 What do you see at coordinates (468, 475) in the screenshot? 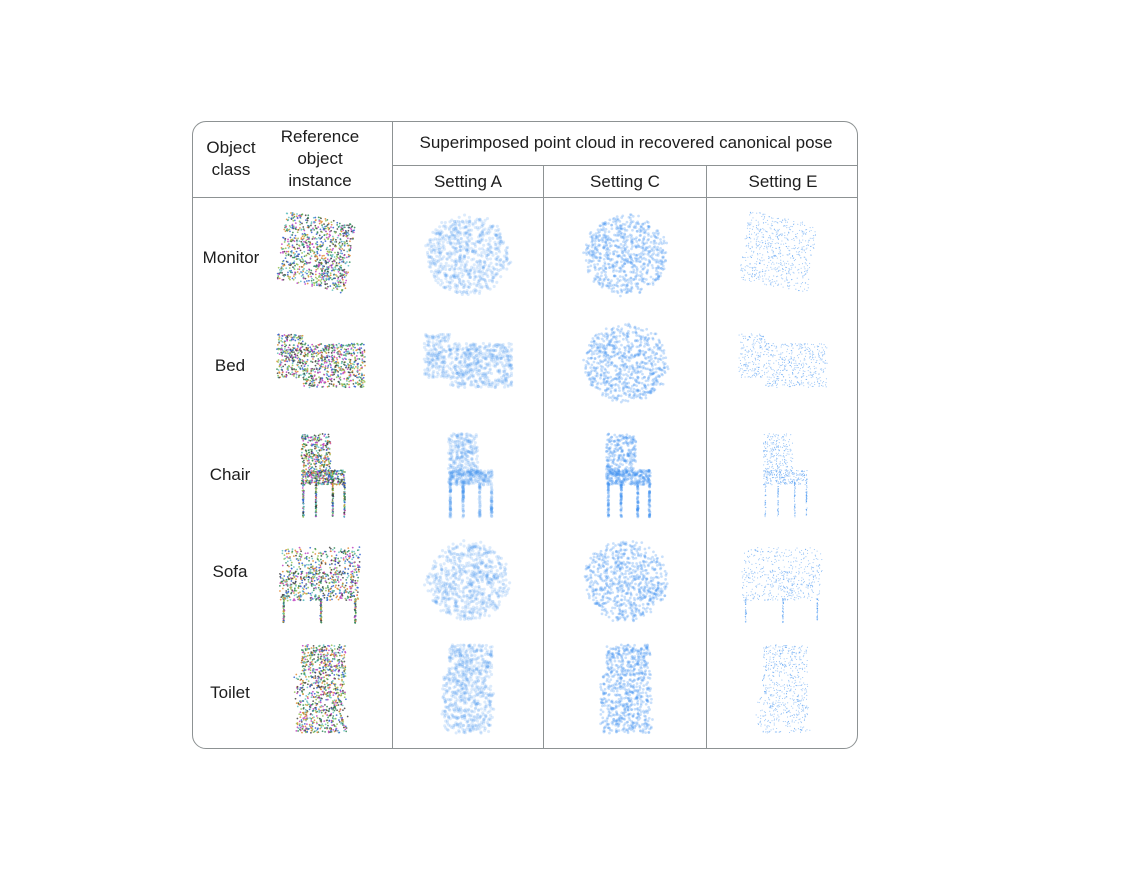
I see `superimposed-point-cloud-chair-setting-a` at bounding box center [468, 475].